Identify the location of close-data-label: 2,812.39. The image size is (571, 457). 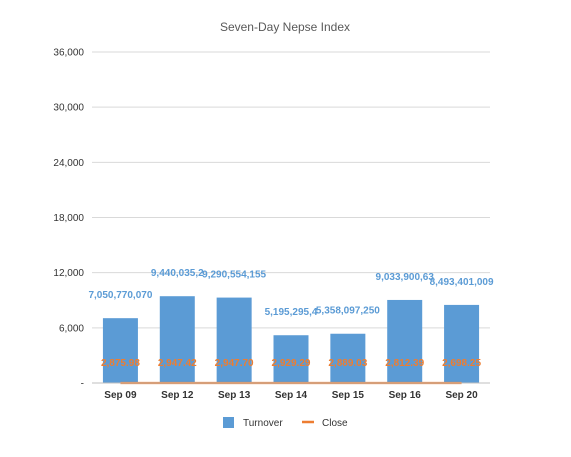
(404, 363).